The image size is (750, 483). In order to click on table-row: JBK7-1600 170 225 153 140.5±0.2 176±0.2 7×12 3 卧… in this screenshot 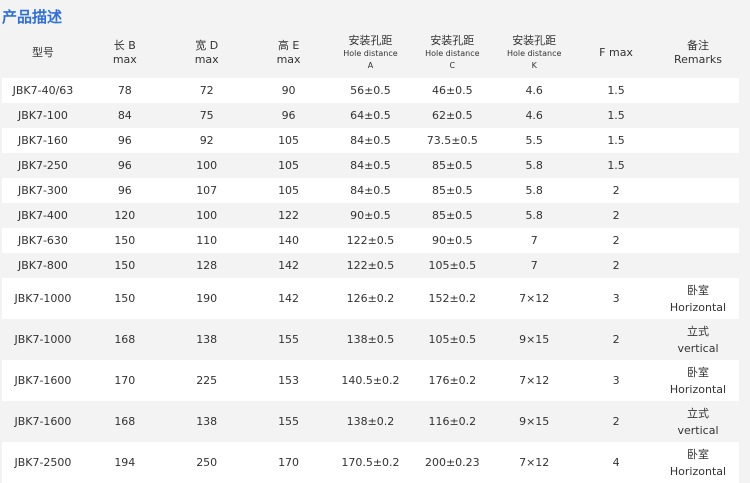, I will do `click(370, 380)`.